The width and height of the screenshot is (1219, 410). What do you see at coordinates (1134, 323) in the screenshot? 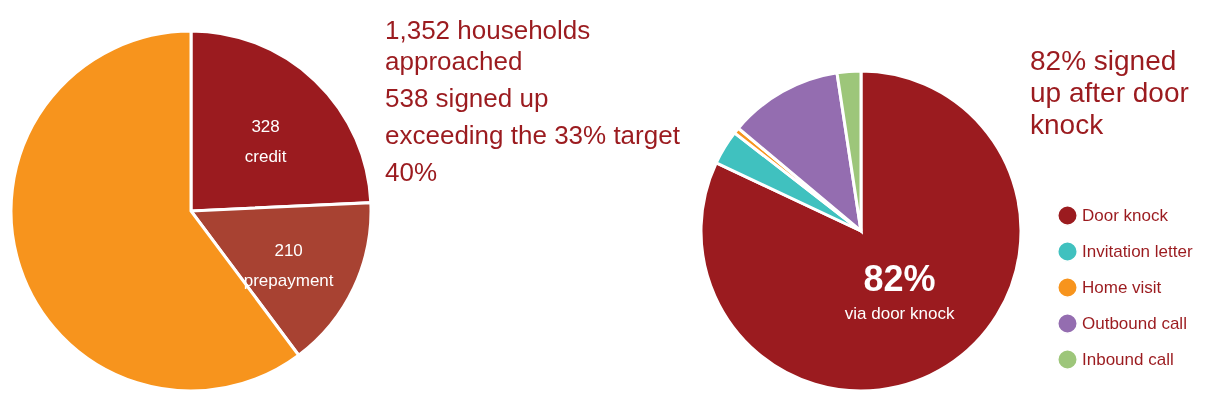
I see `legend-label: Outbound call` at bounding box center [1134, 323].